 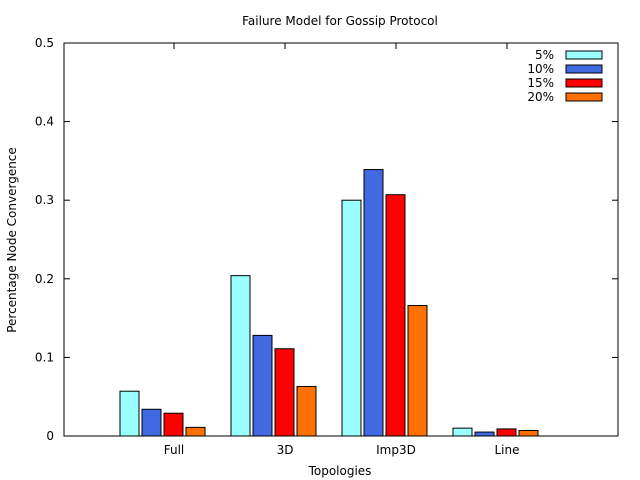 What do you see at coordinates (540, 97) in the screenshot?
I see `legend-label: 20%` at bounding box center [540, 97].